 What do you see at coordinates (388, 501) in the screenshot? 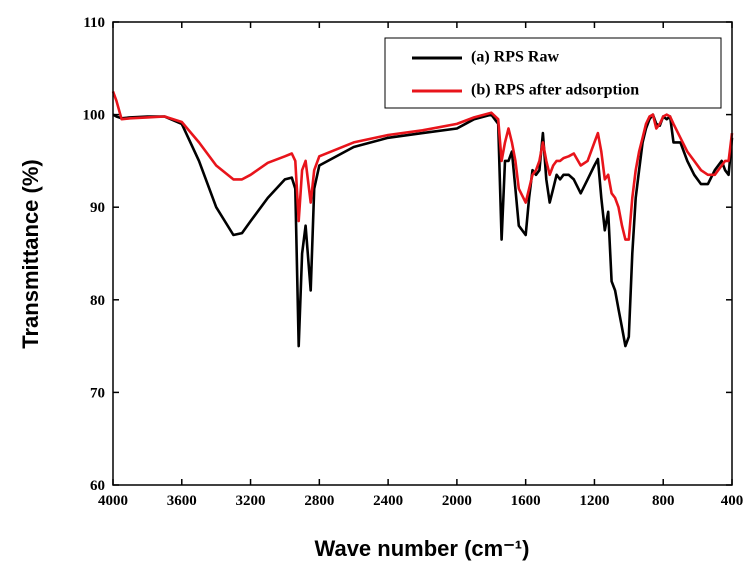
I see `x-tick-label: 2400` at bounding box center [388, 501].